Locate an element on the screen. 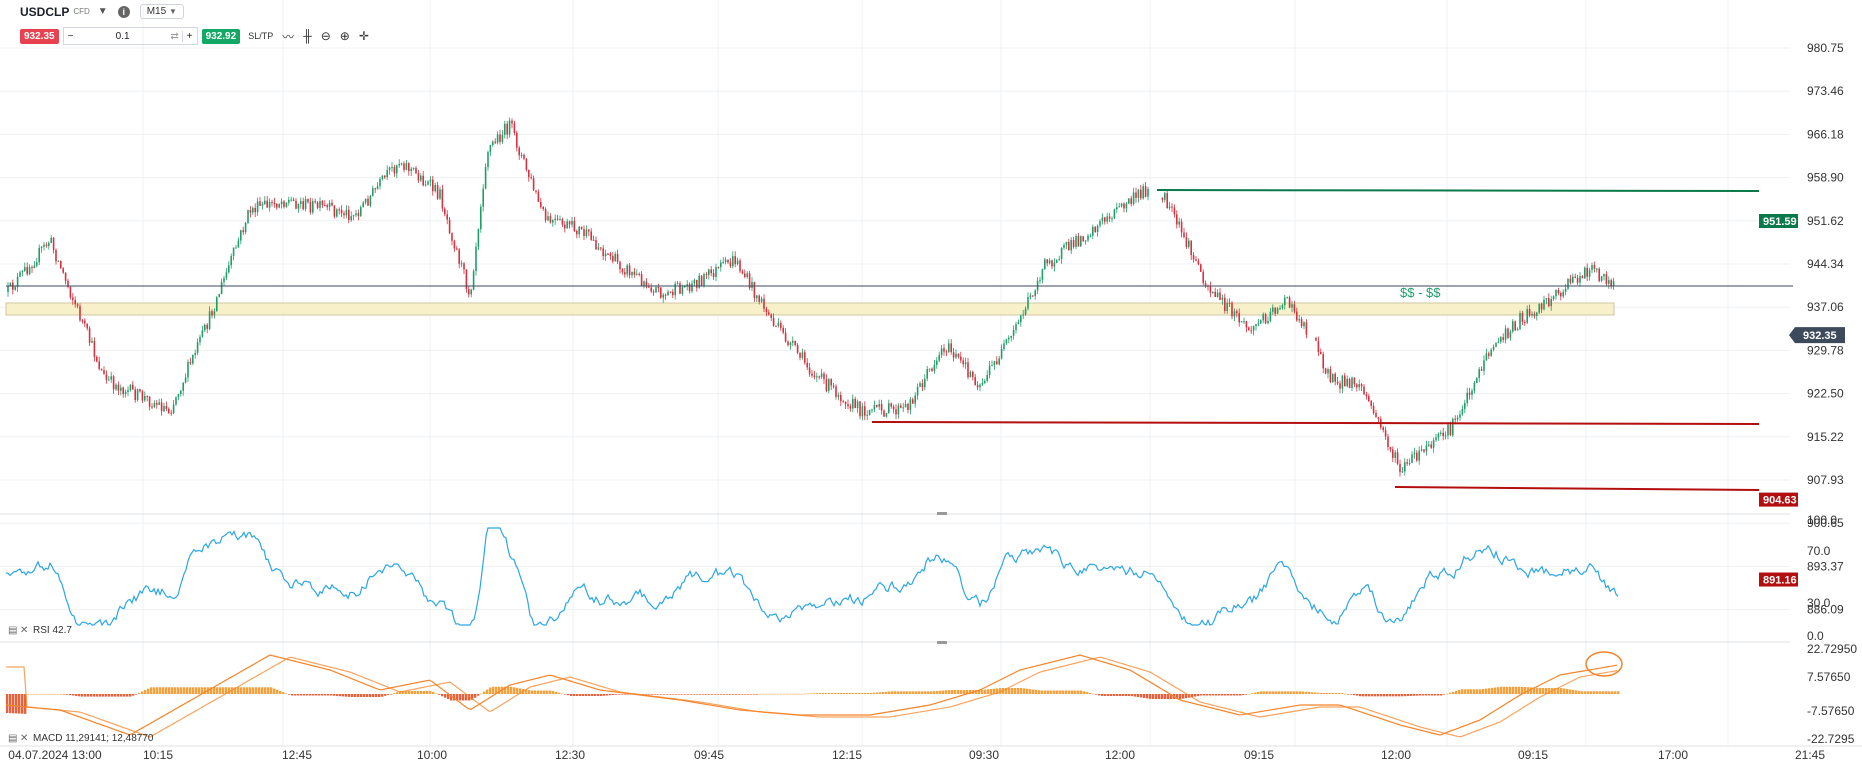 The image size is (1862, 760). macd-axis: 22.72950 7.57650 -7.57650 -22.7295 is located at coordinates (1832, 694).